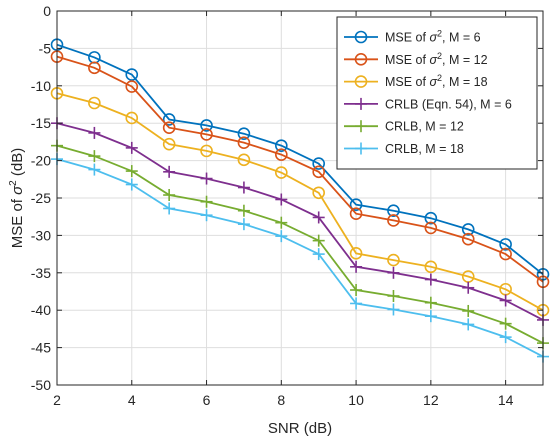  Describe the element at coordinates (465, 82) in the screenshot. I see `legend-label-suffix: , M = 18` at that location.